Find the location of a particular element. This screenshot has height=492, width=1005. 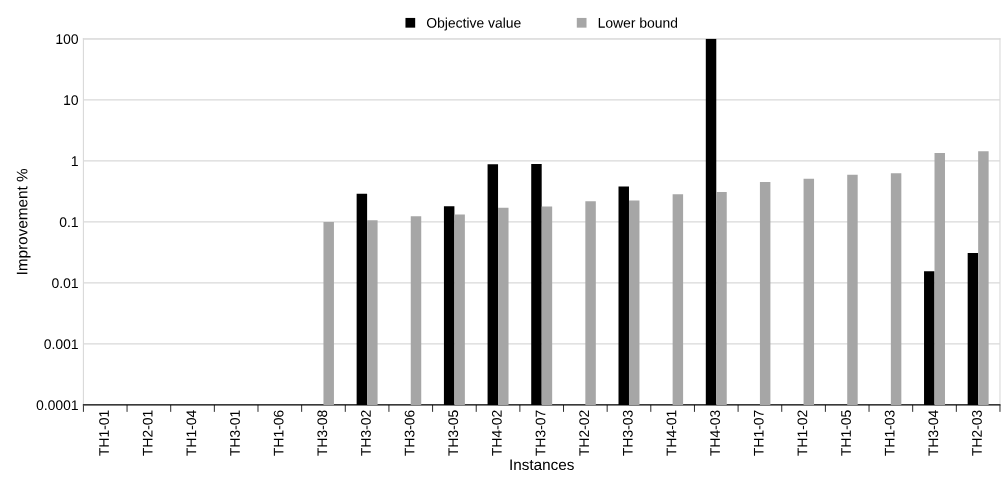

x-tick-label: TH3-06 is located at coordinates (409, 433).